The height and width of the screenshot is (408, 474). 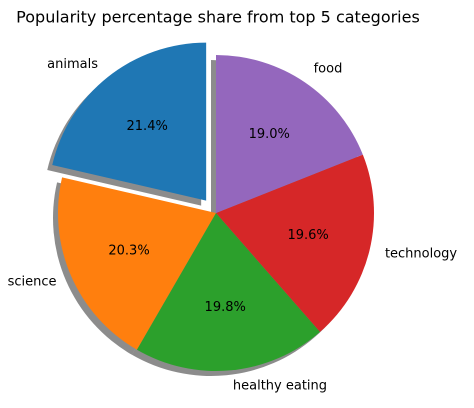 What do you see at coordinates (269, 134) in the screenshot?
I see `value-label: 19.0%` at bounding box center [269, 134].